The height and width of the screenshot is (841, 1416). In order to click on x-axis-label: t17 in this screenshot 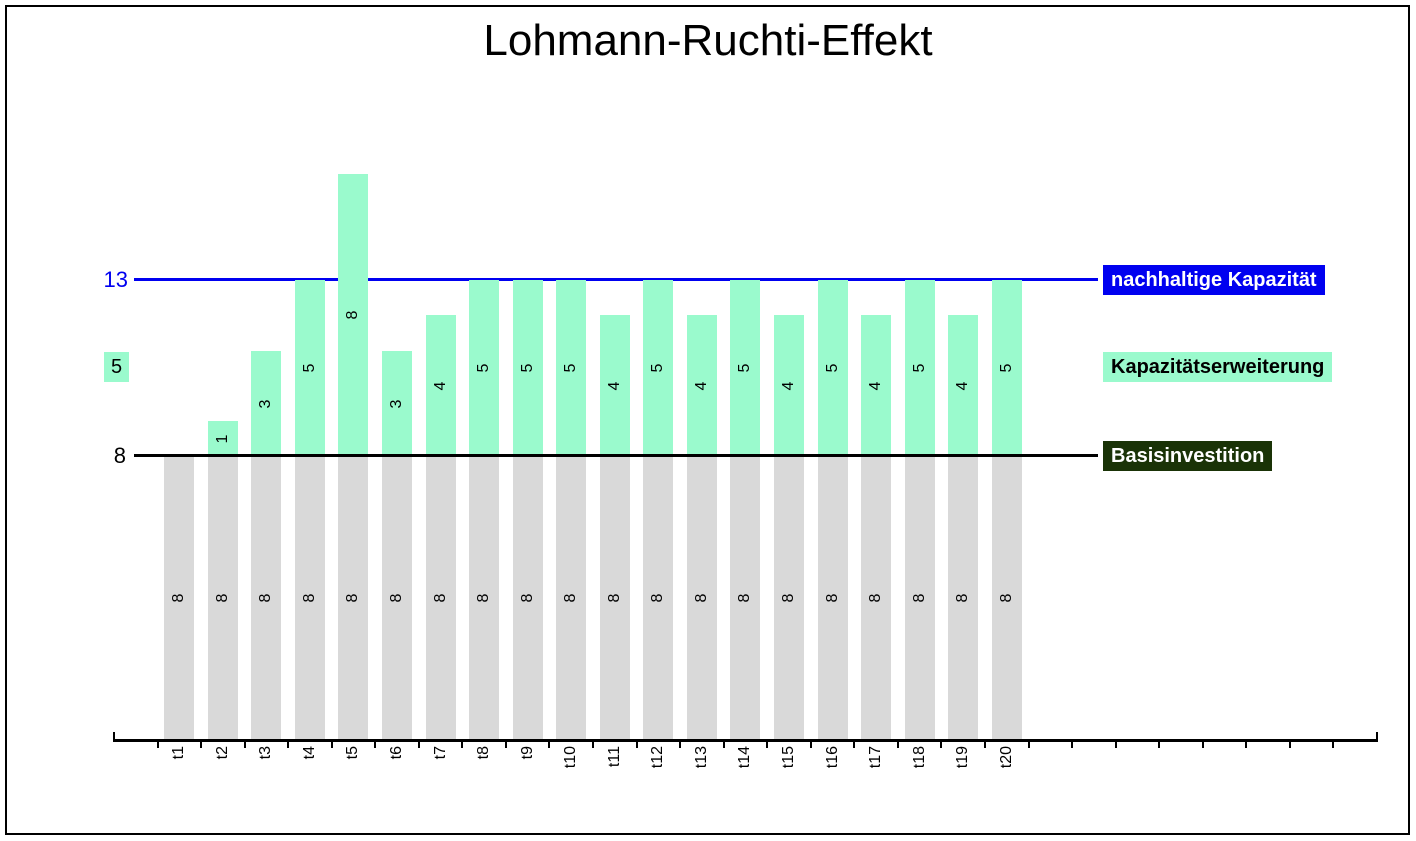, I will do `click(876, 757)`.